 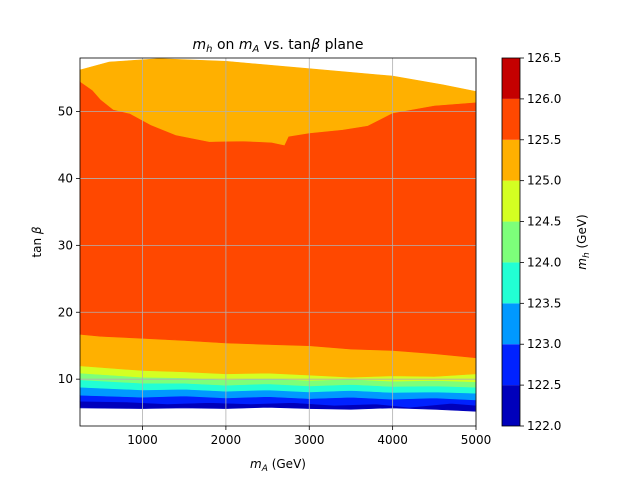 I want to click on colorbar-tick-label-8: 126.0, so click(x=544, y=99).